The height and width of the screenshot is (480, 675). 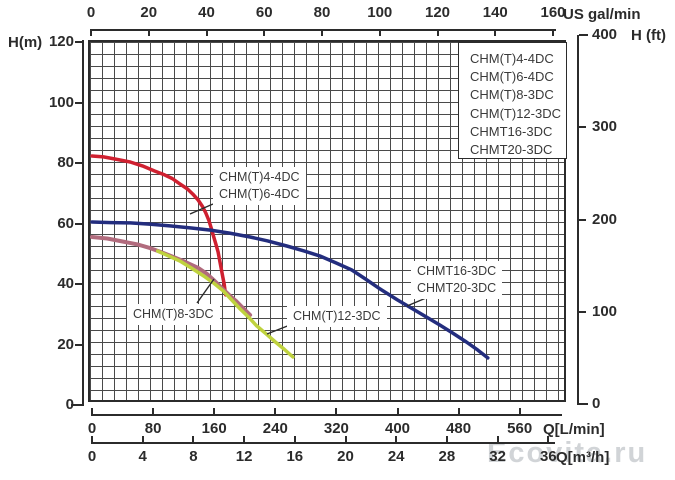 I want to click on curve-annotation-line: CHM(T)8-3DC, so click(x=173, y=314).